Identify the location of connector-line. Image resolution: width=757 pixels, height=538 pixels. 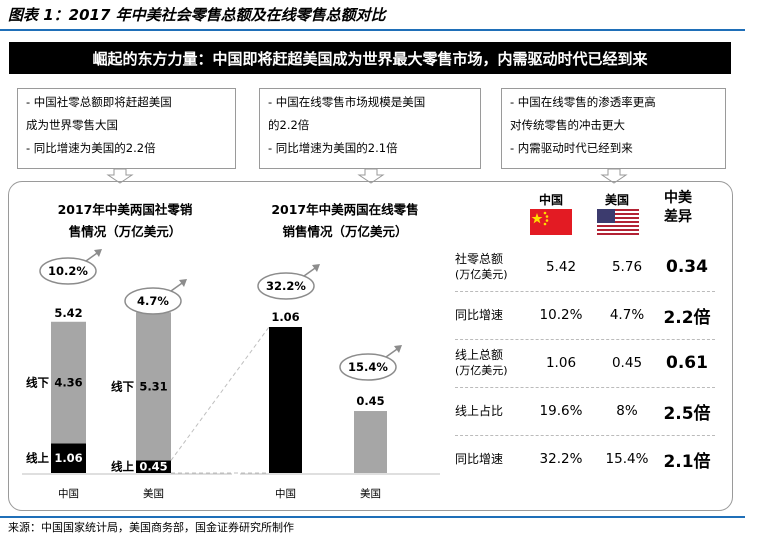
(220, 393).